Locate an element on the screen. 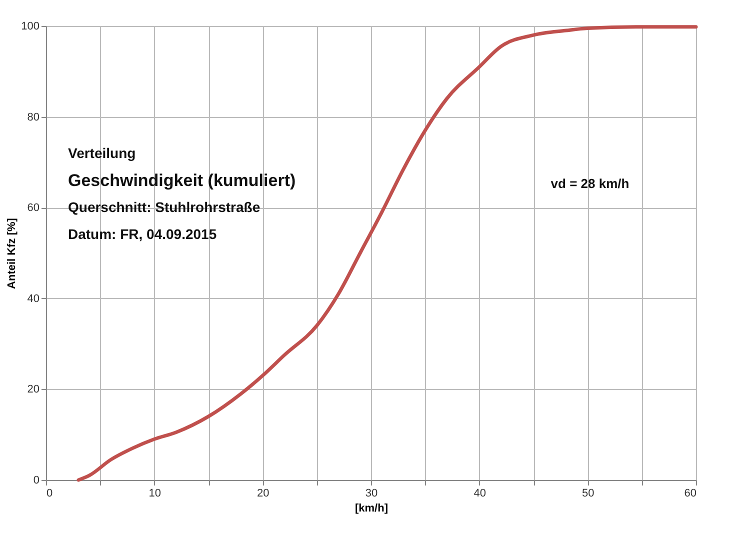 The height and width of the screenshot is (537, 743). annotation: Datum: FR, 04.09.2015 is located at coordinates (142, 234).